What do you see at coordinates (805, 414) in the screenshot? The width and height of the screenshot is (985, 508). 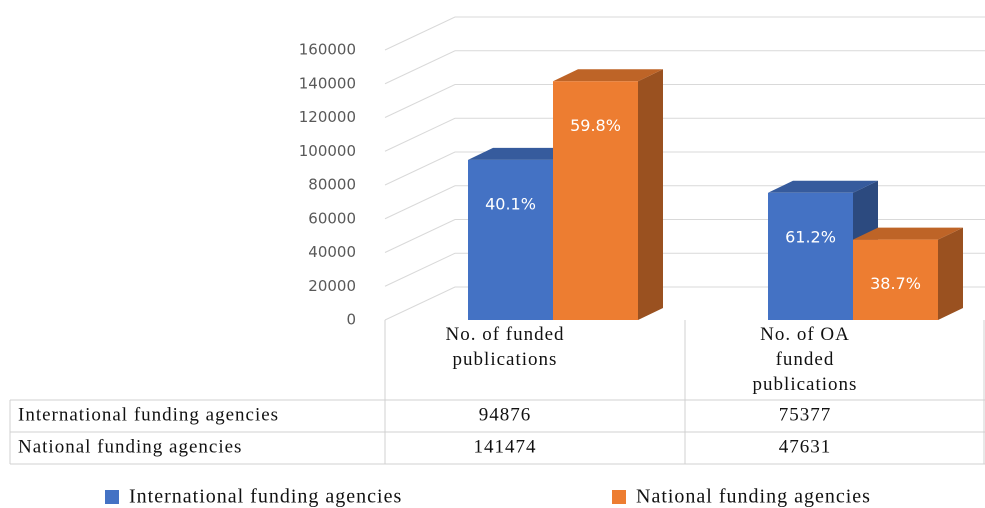 I see `table-value: 75377` at bounding box center [805, 414].